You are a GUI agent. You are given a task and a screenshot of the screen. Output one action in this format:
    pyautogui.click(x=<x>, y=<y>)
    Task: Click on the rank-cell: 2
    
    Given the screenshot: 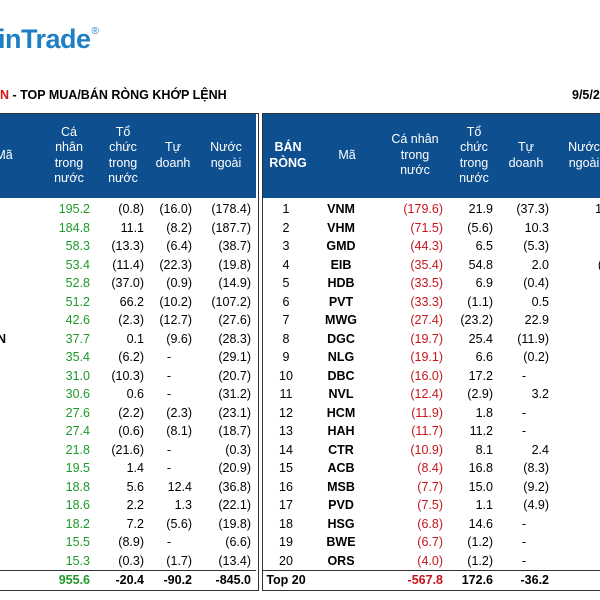 What is the action you would take?
    pyautogui.click(x=286, y=227)
    